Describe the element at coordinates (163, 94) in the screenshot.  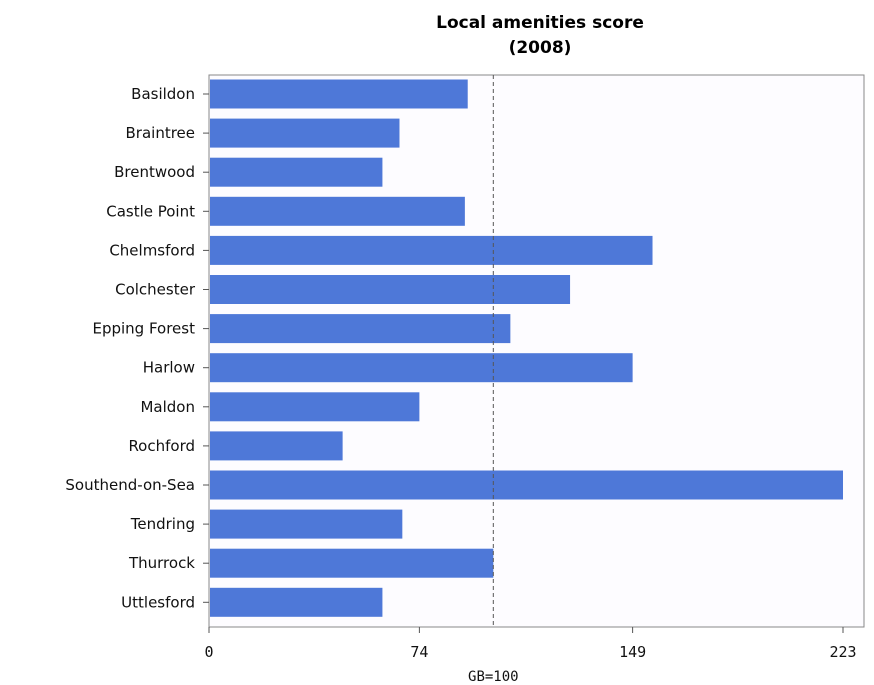
I see `category-label: Basildon` at that location.